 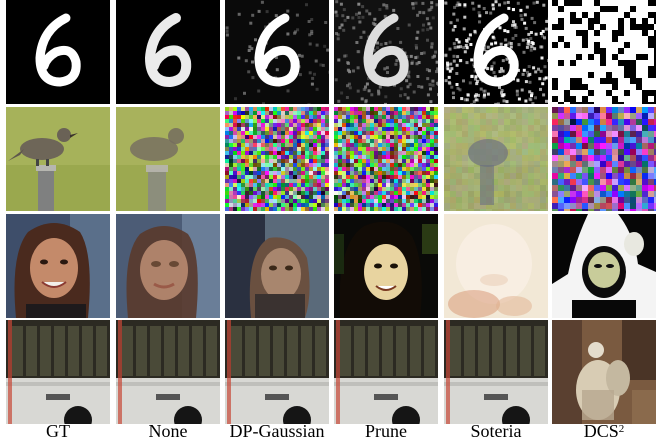 I want to click on mnist-soteria-image, so click(x=496, y=52).